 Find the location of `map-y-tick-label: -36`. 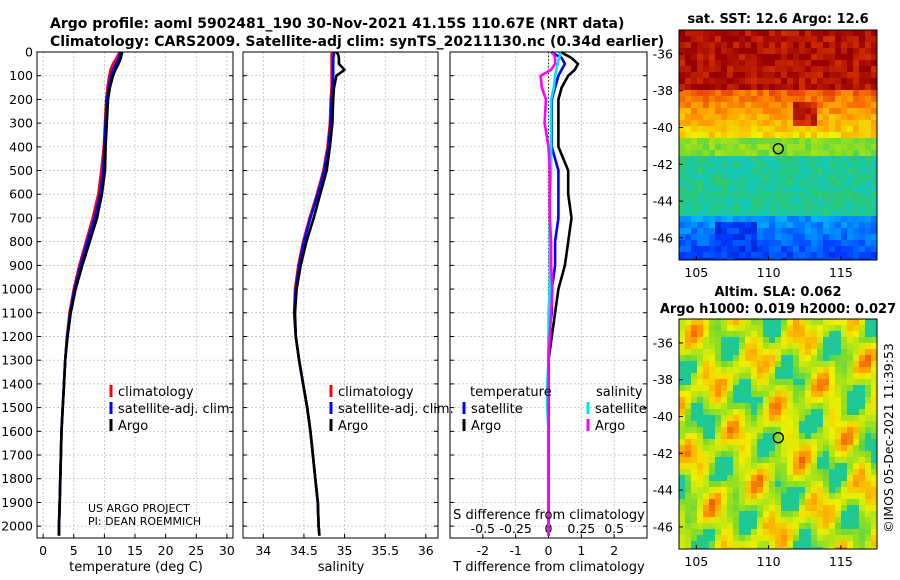

map-y-tick-label: -36 is located at coordinates (663, 53).